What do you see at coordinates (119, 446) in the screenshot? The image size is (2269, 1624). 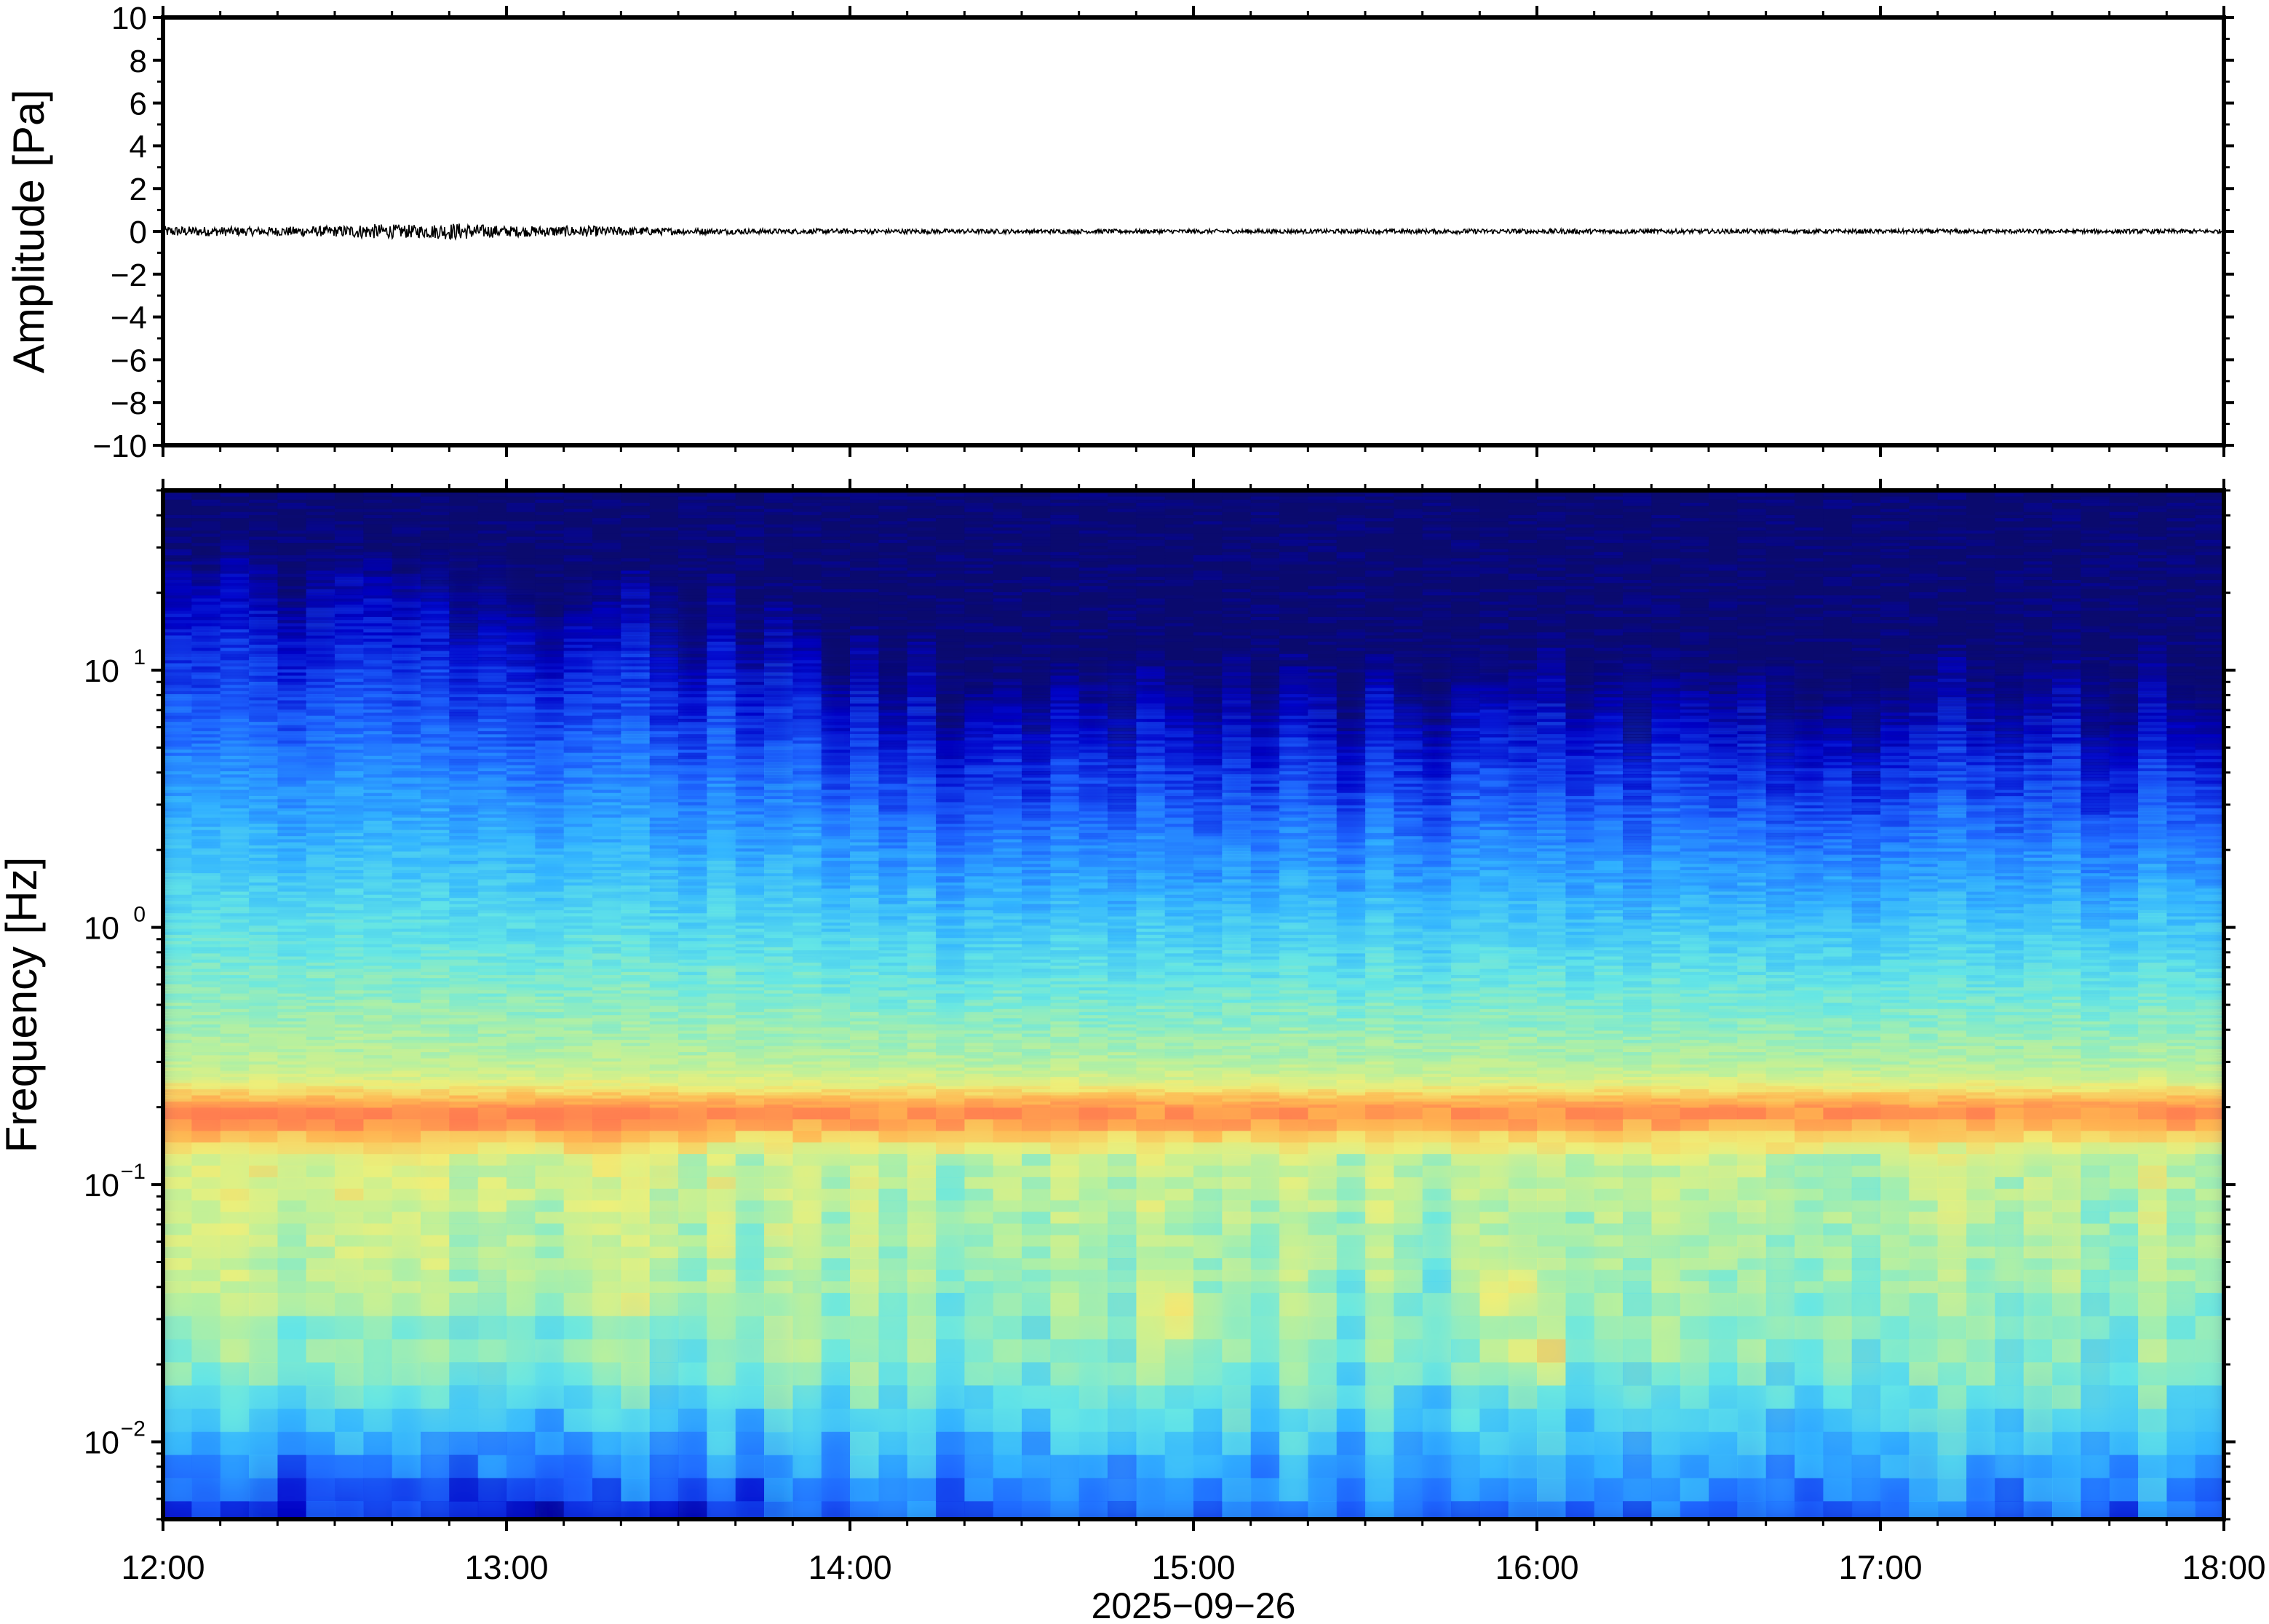 I see `waveform-y-tick-label: −10` at bounding box center [119, 446].